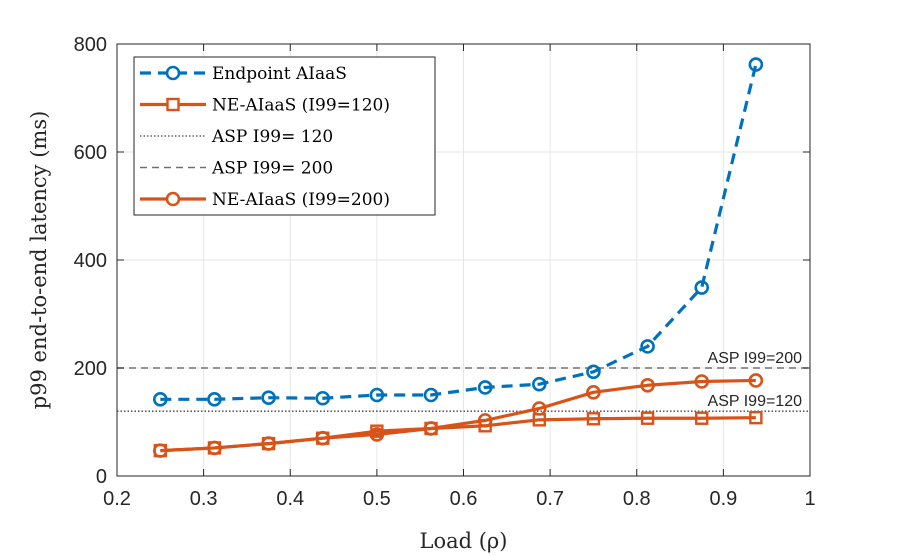 Image resolution: width=897 pixels, height=557 pixels. What do you see at coordinates (550, 499) in the screenshot?
I see `x-tick-label: 0.7` at bounding box center [550, 499].